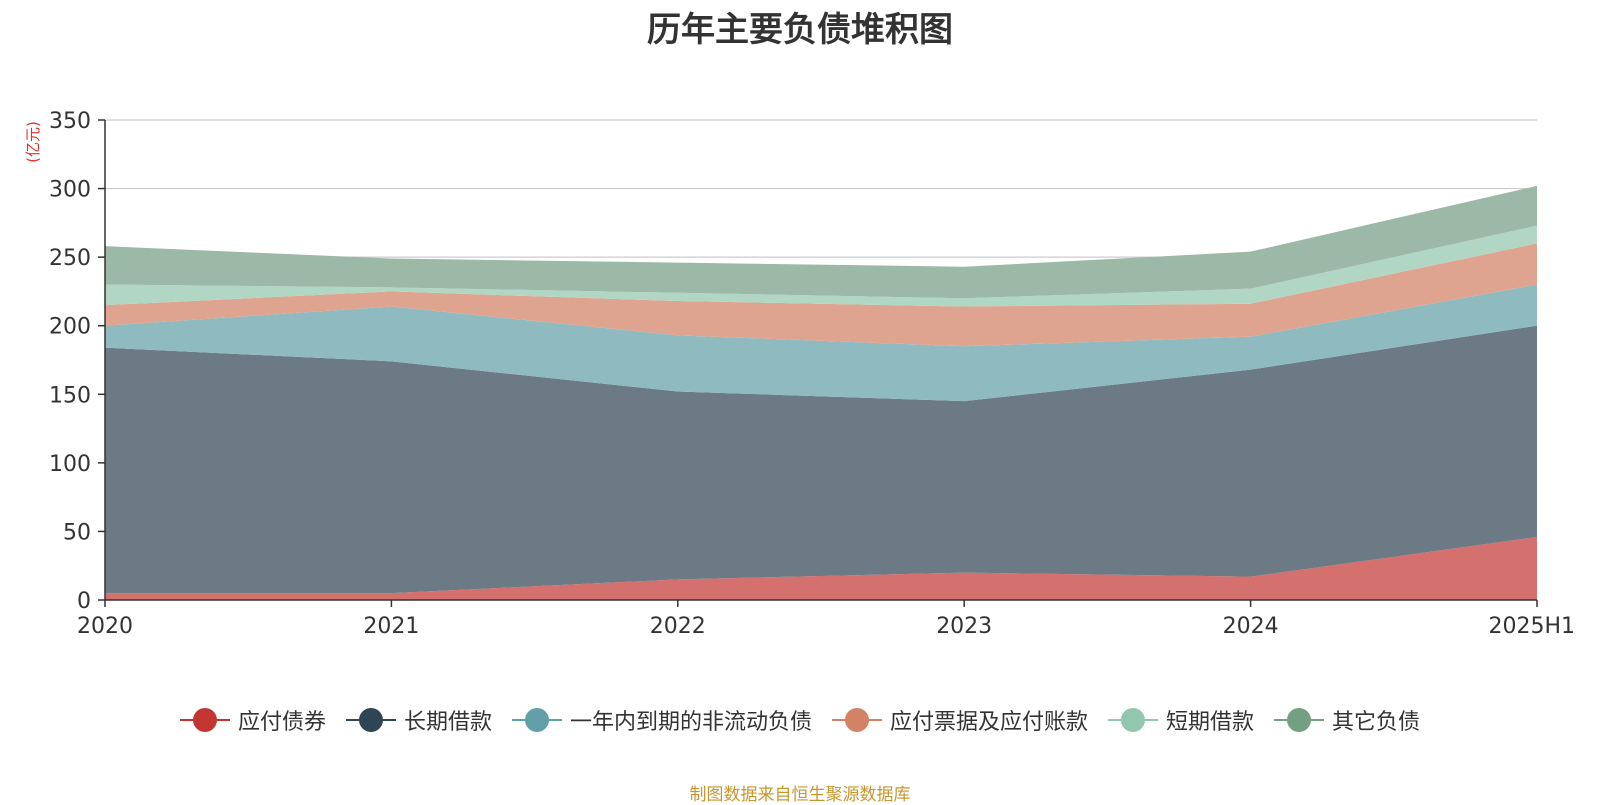 Image resolution: width=1600 pixels, height=805 pixels. I want to click on y-tick-label: 250, so click(70, 258).